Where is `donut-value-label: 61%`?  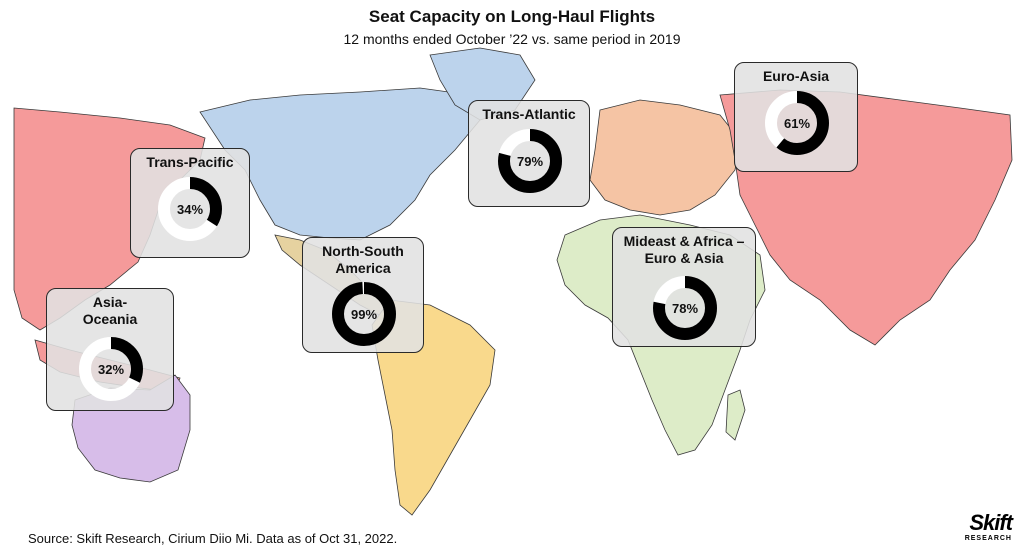
donut-value-label: 61% is located at coordinates (797, 123).